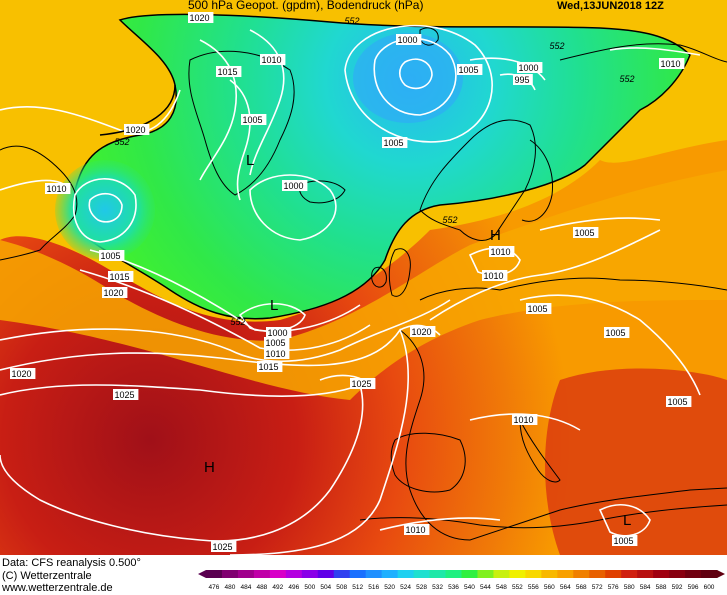 Image resolution: width=727 pixels, height=595 pixels. Describe the element at coordinates (629, 587) in the screenshot. I see `scale-tick-label: 580` at that location.